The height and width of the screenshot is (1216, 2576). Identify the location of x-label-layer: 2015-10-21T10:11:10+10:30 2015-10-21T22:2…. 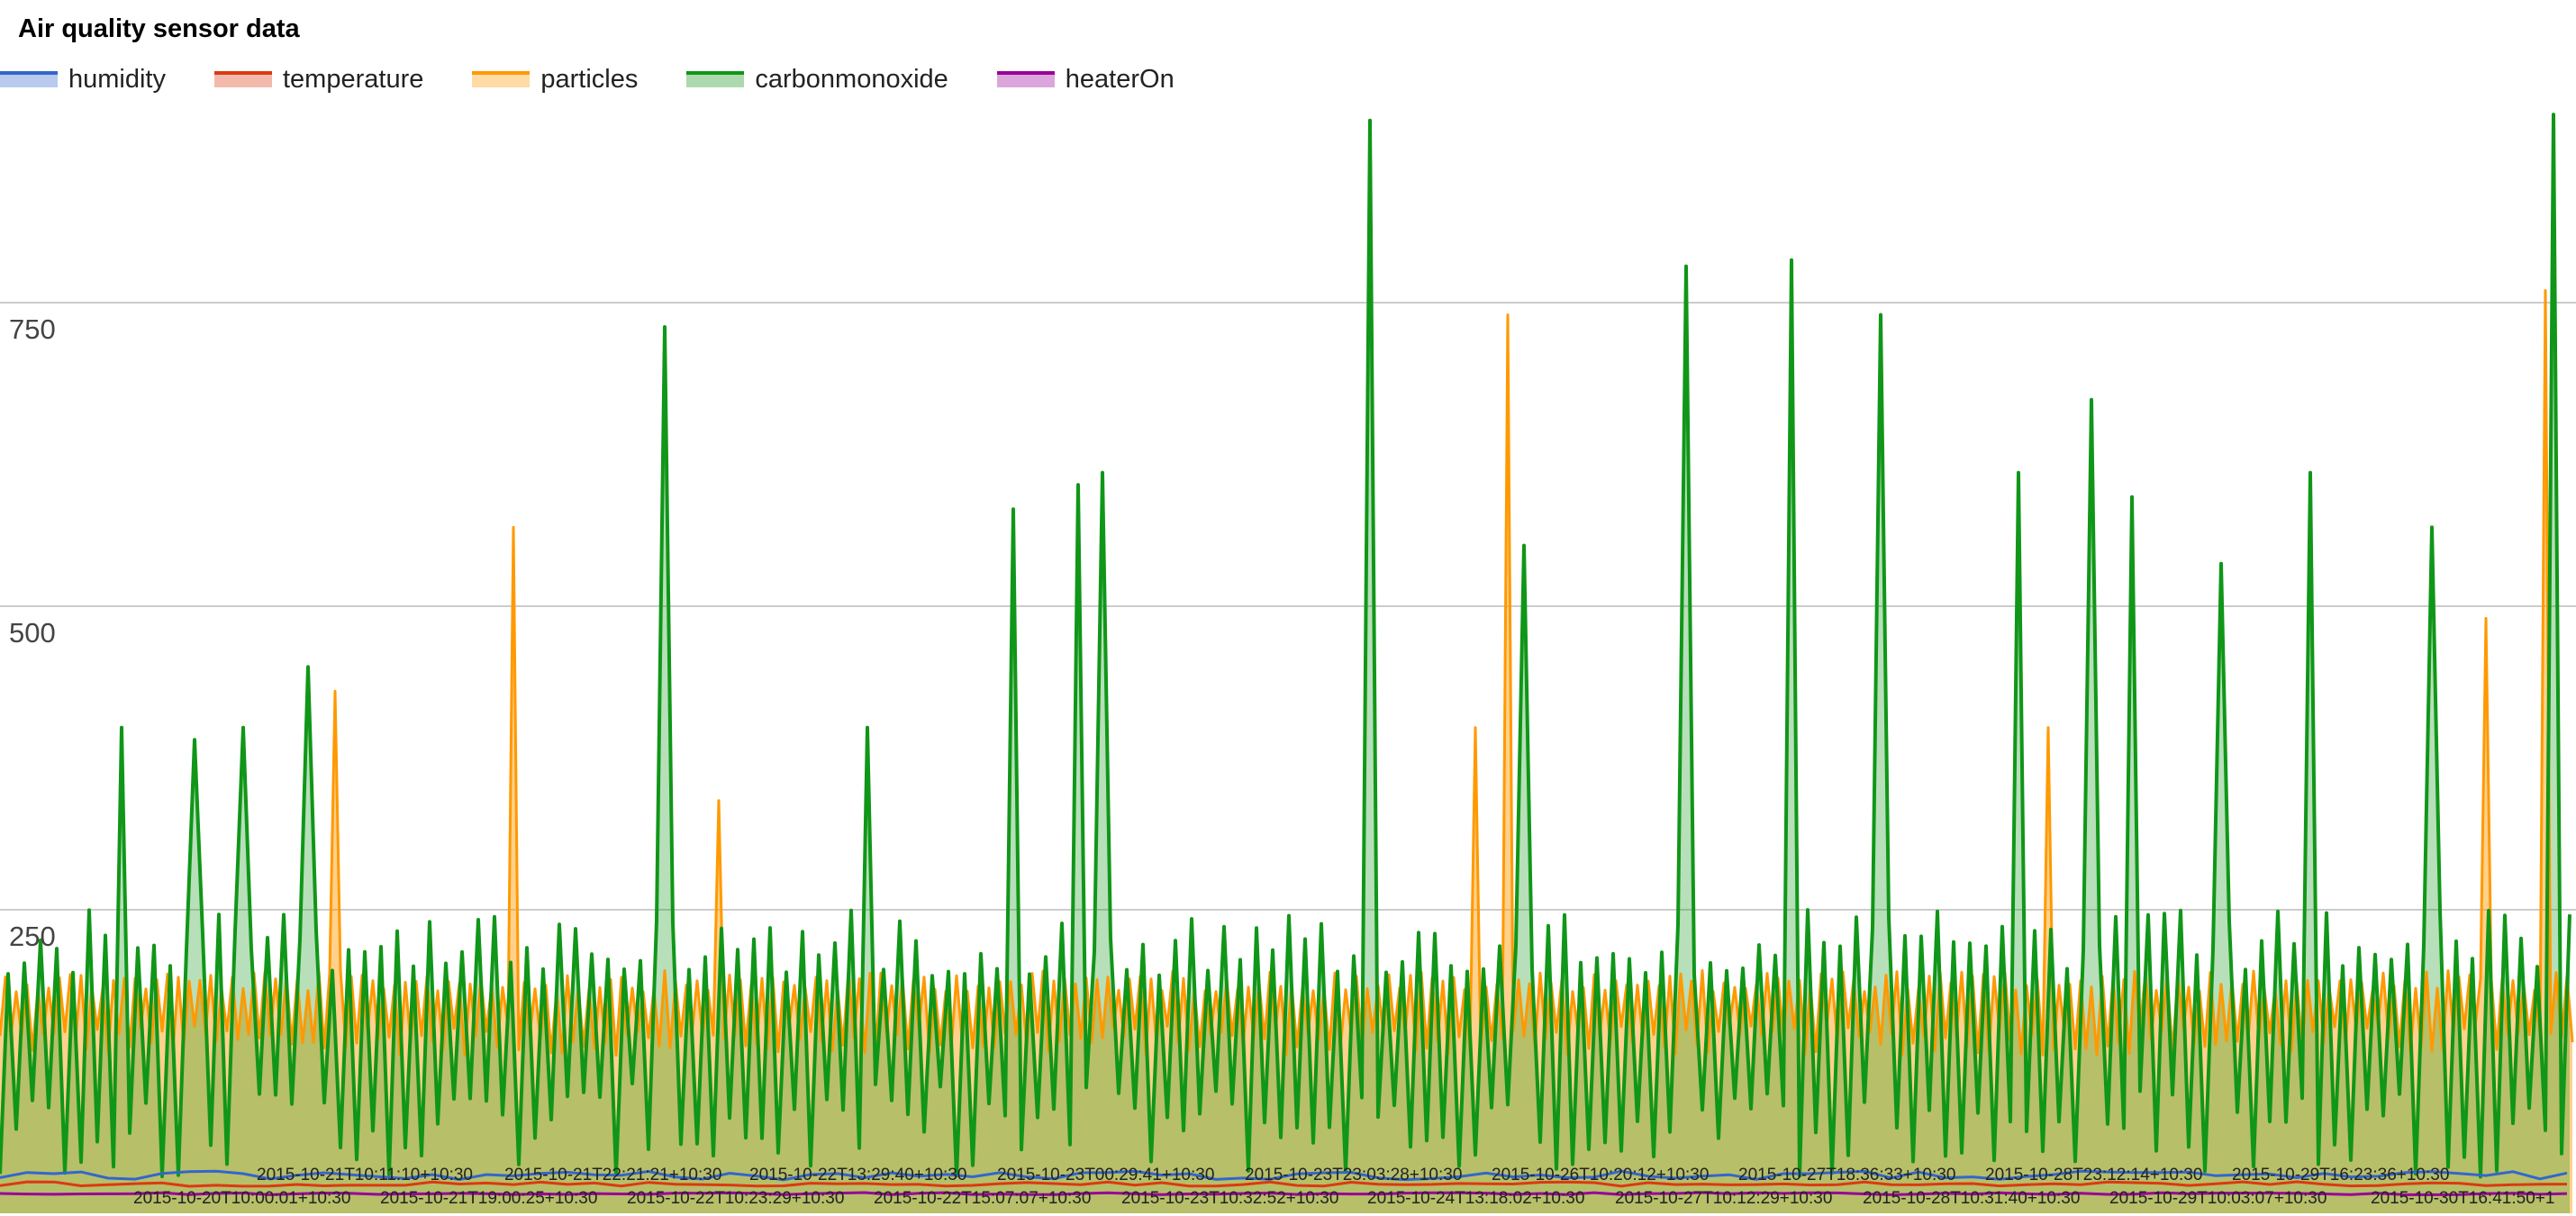
(1343, 1187).